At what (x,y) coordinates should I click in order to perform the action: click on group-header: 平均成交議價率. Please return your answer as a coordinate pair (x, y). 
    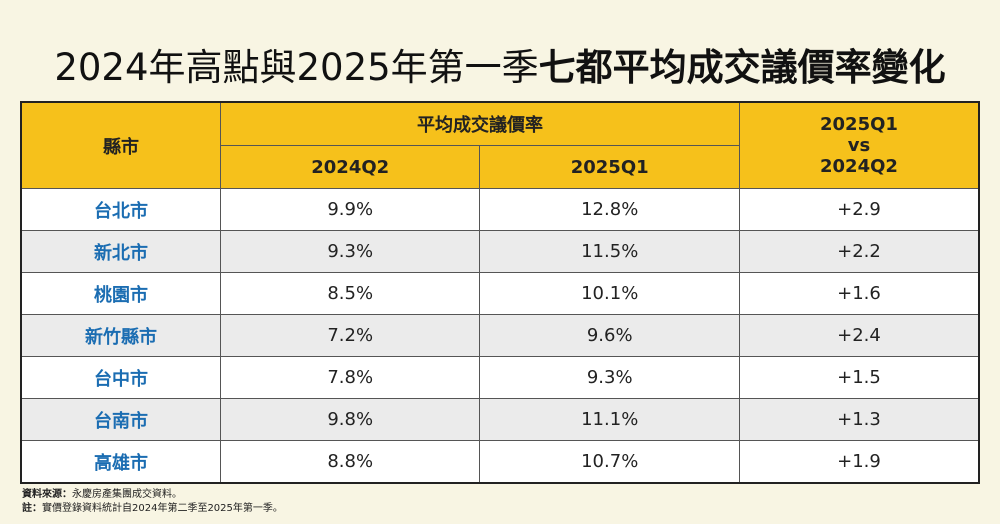
    Looking at the image, I should click on (479, 123).